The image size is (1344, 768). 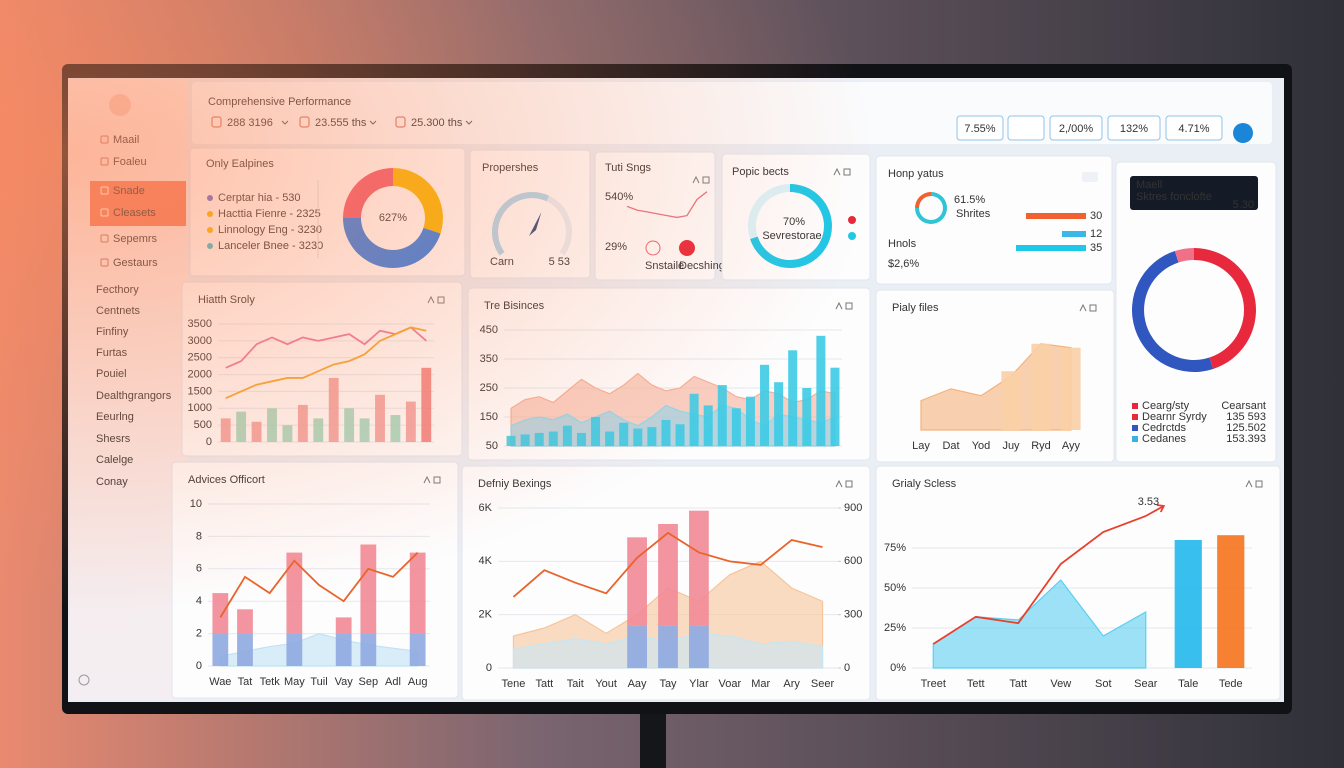 What do you see at coordinates (1149, 185) in the screenshot?
I see `panel-title: Maell` at bounding box center [1149, 185].